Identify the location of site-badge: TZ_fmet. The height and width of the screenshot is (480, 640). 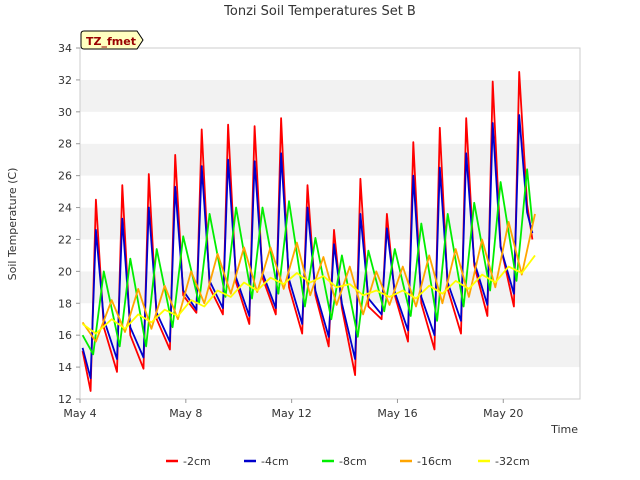
(112, 40).